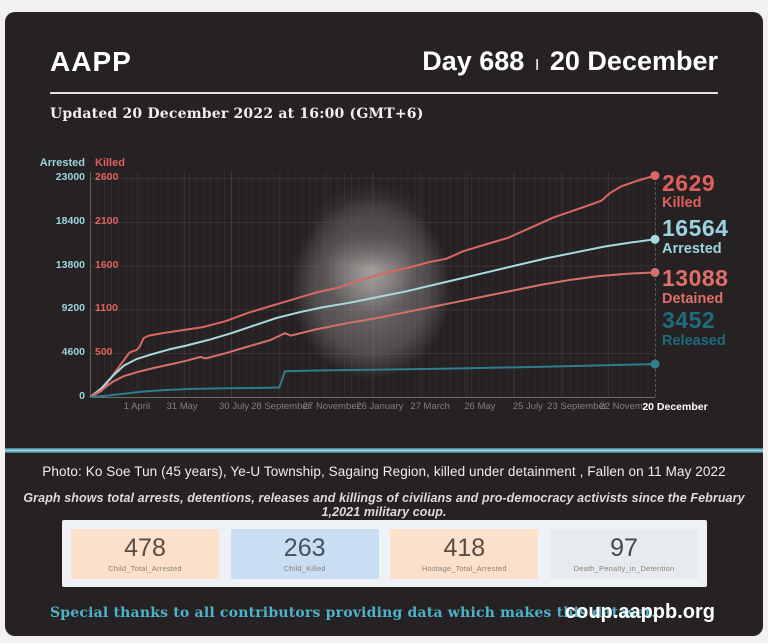 This screenshot has width=768, height=643. I want to click on y-tick-killed: 1100, so click(116, 308).